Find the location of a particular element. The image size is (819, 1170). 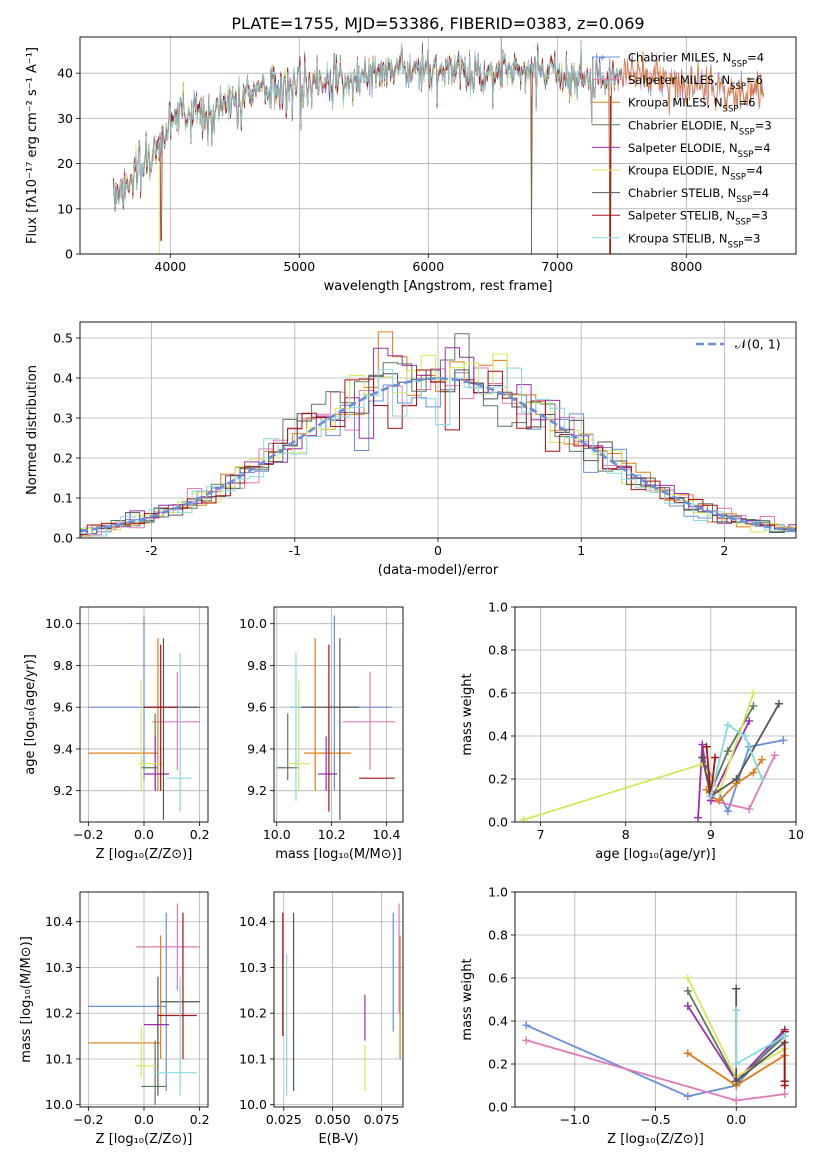

axes-frame is located at coordinates (655, 714).